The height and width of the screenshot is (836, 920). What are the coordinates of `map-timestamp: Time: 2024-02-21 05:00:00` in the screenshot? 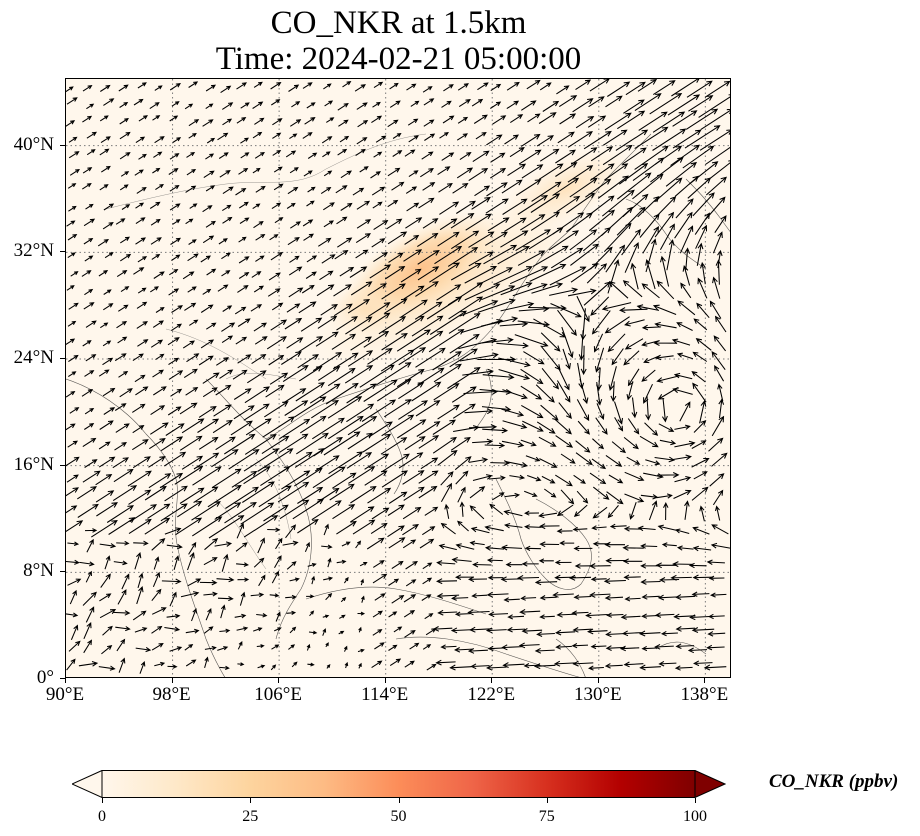 It's located at (398, 59).